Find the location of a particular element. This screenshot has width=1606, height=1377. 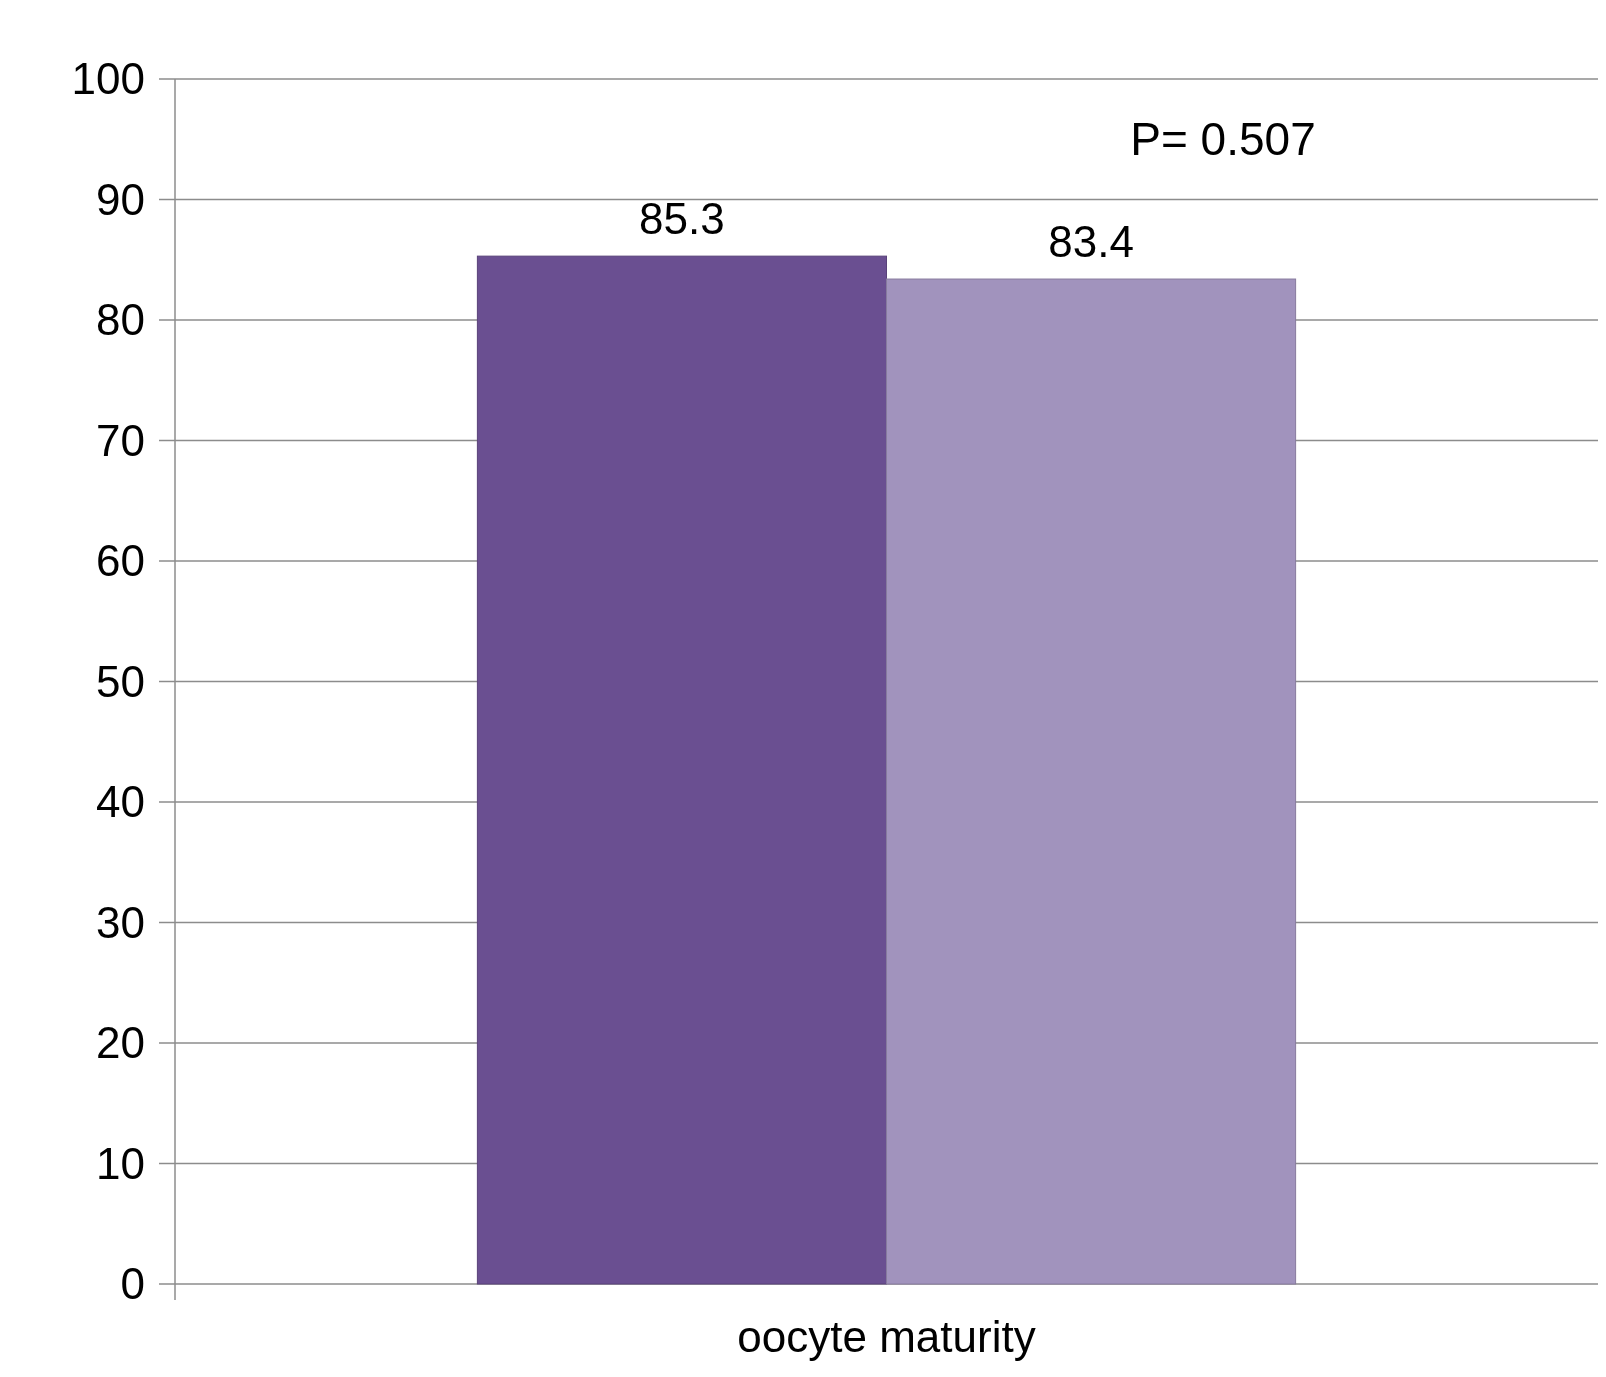

y-tick-label: 20 is located at coordinates (120, 1043).